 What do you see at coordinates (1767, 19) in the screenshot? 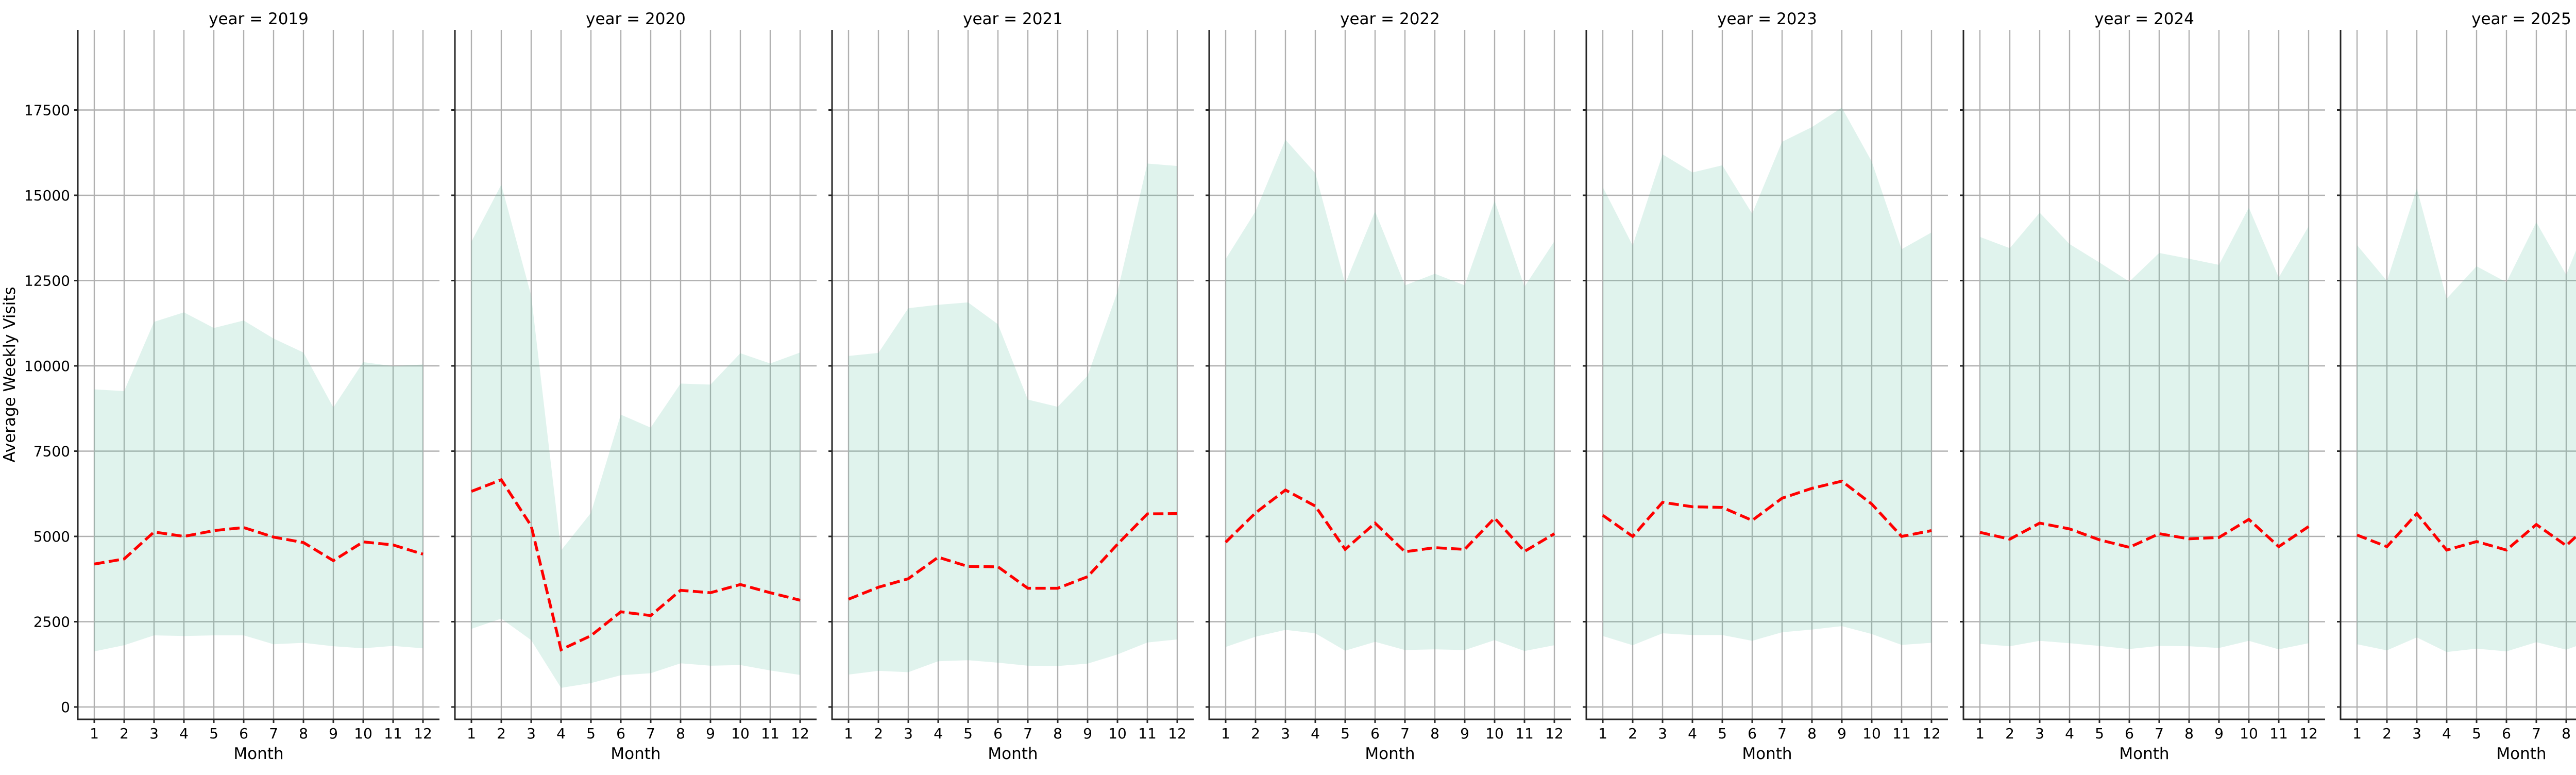
I see `panel-title: year = 2023` at bounding box center [1767, 19].